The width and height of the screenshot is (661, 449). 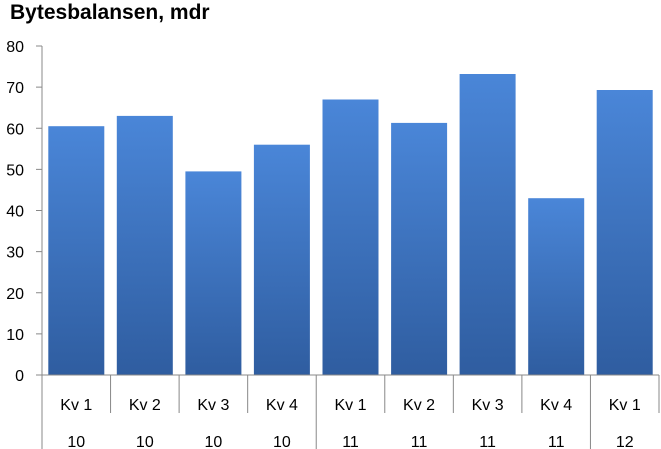 I want to click on chart-title: Bytesbalansen, mdr, so click(x=110, y=12).